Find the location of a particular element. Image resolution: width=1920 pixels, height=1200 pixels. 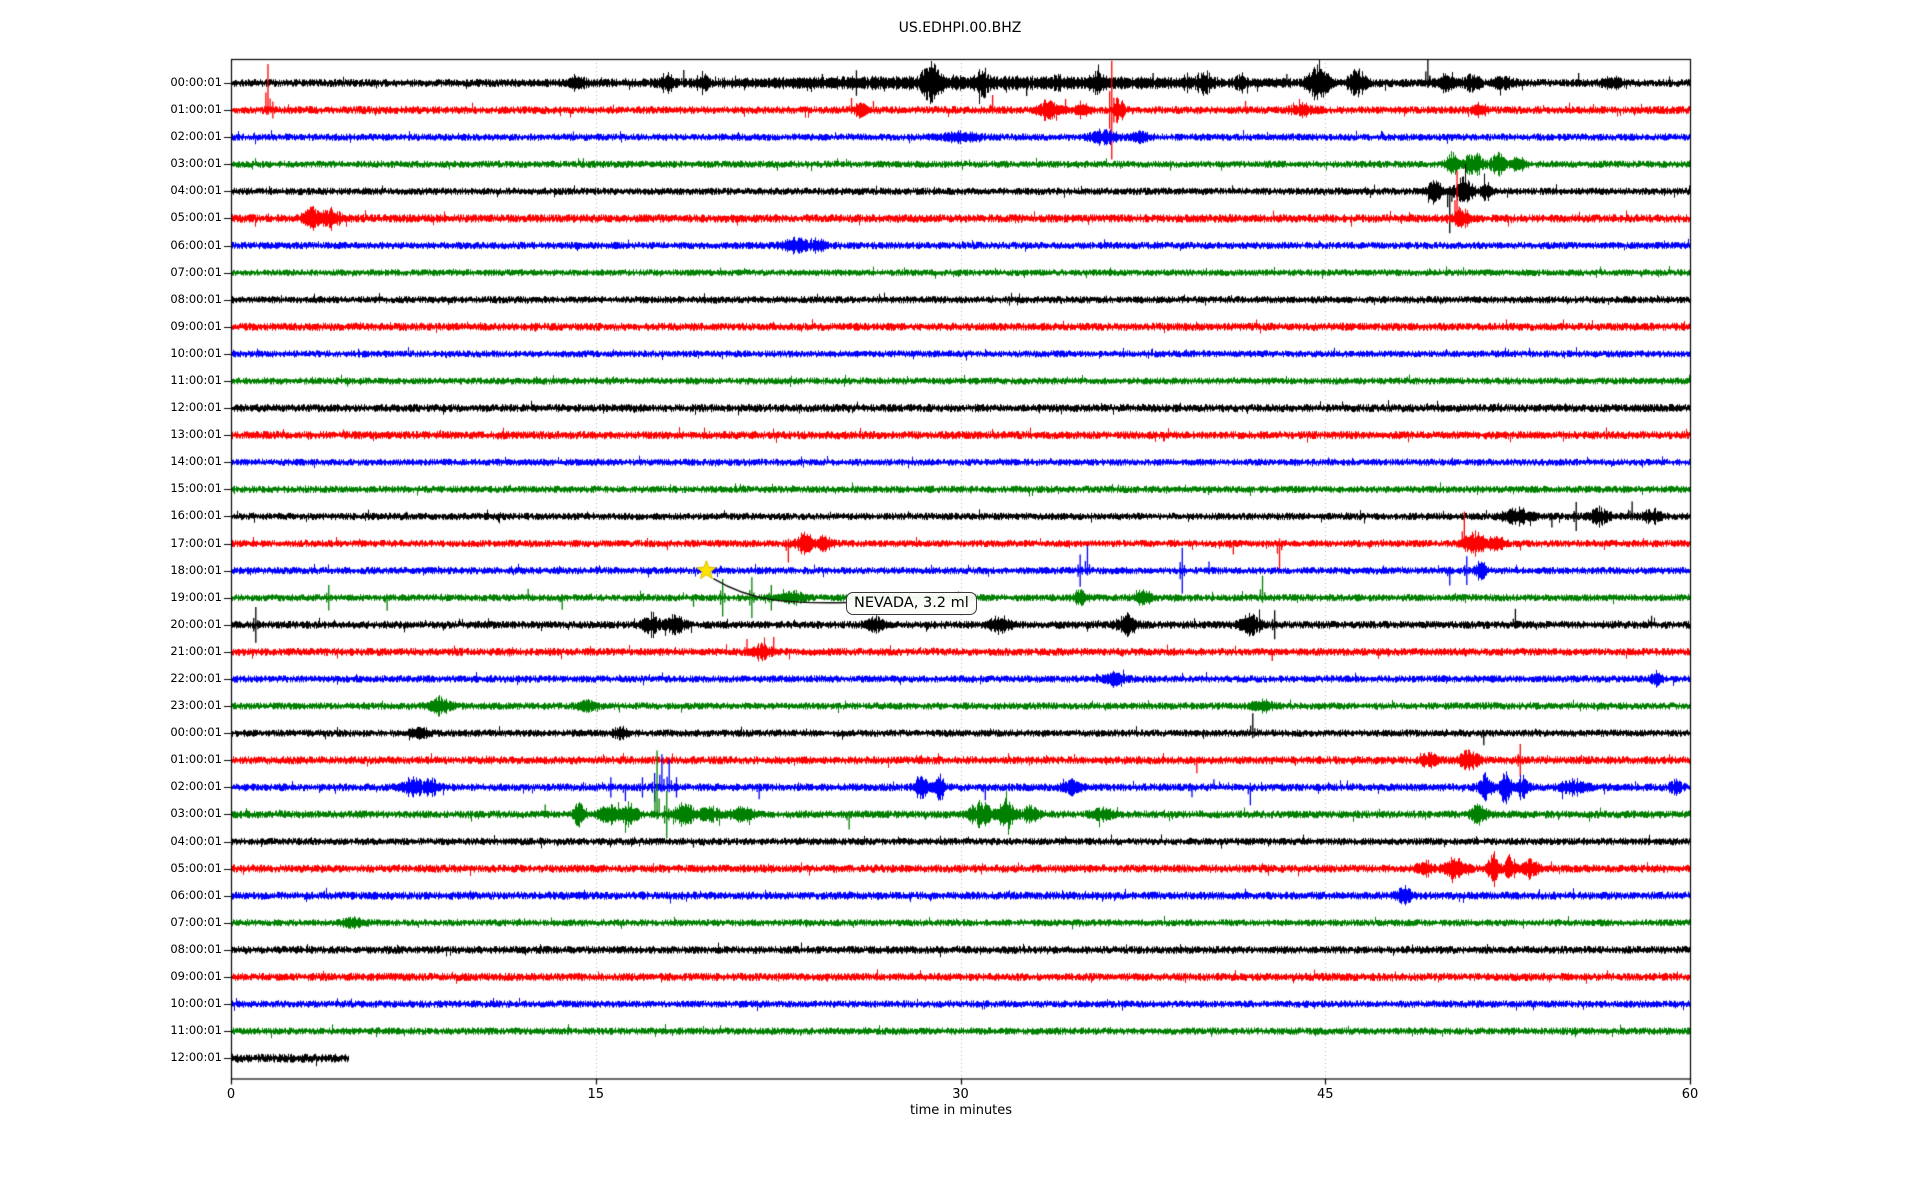

x-tick-label: 30 is located at coordinates (960, 1094).